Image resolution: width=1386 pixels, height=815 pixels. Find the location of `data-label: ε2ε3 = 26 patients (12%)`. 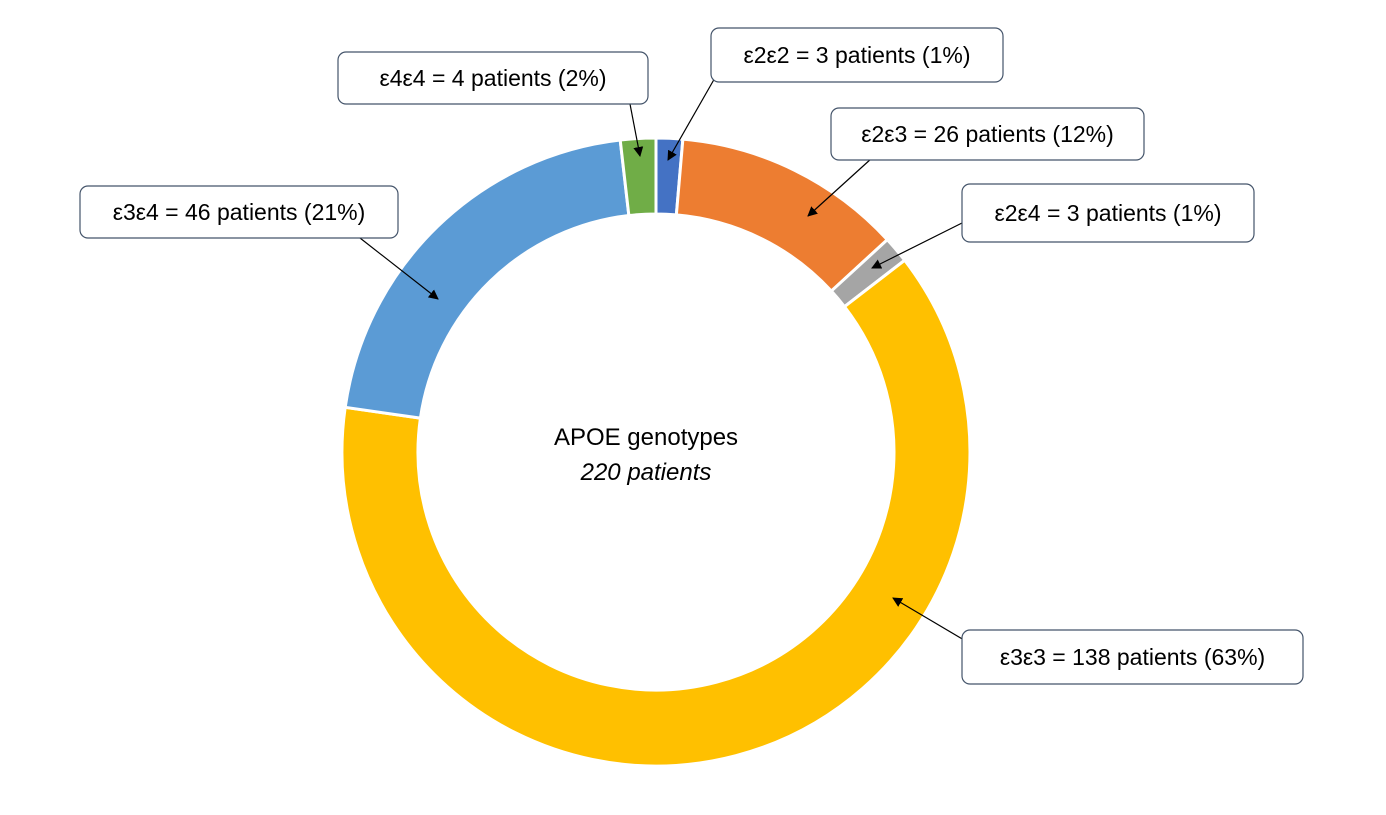

data-label: ε2ε3 = 26 patients (12%) is located at coordinates (987, 134).